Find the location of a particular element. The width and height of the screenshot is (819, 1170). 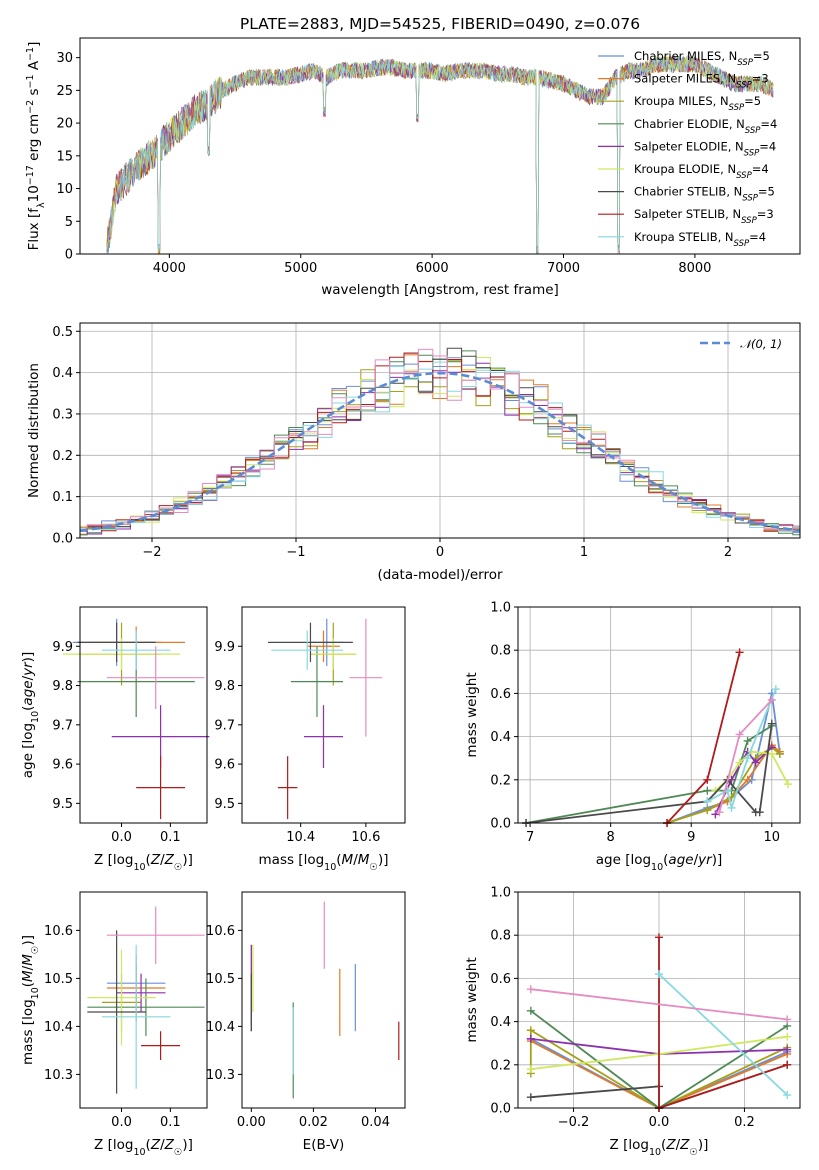

label-part: −2 is located at coordinates (30, 107).